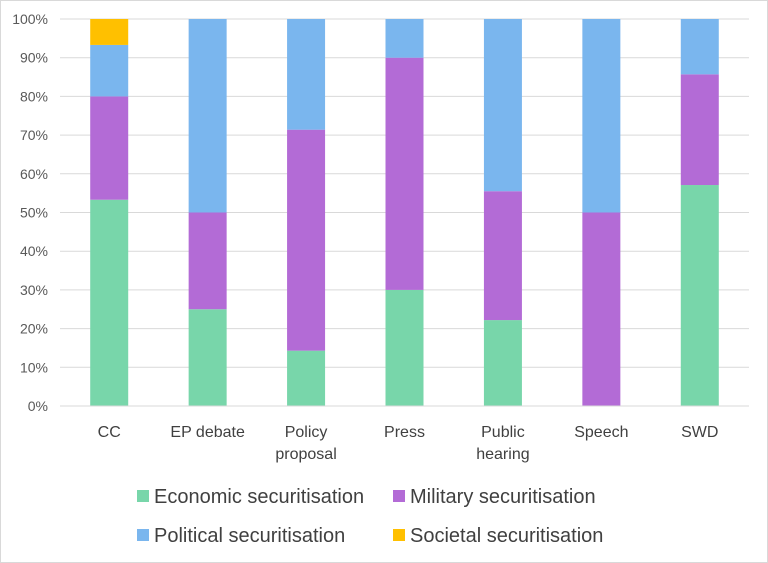 The height and width of the screenshot is (563, 768). Describe the element at coordinates (506, 536) in the screenshot. I see `legend-label: Societal securitisation` at that location.